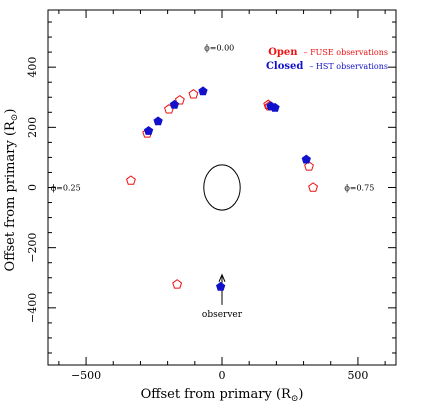 Image resolution: width=436 pixels, height=412 pixels. I want to click on x-tick-label: −500, so click(86, 375).